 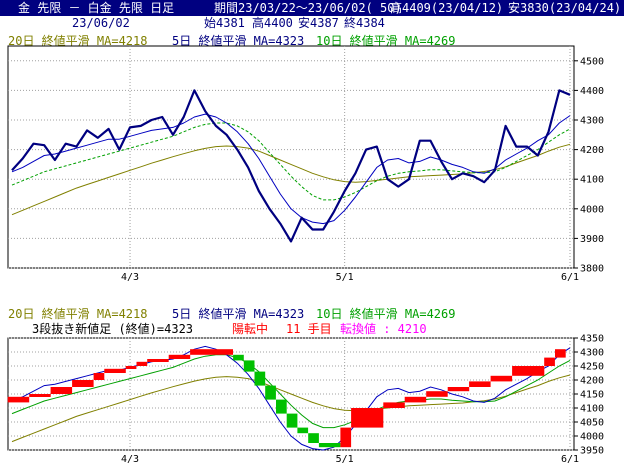 I want to click on kagi-chart-y-tick-label: 4100, so click(x=592, y=409).